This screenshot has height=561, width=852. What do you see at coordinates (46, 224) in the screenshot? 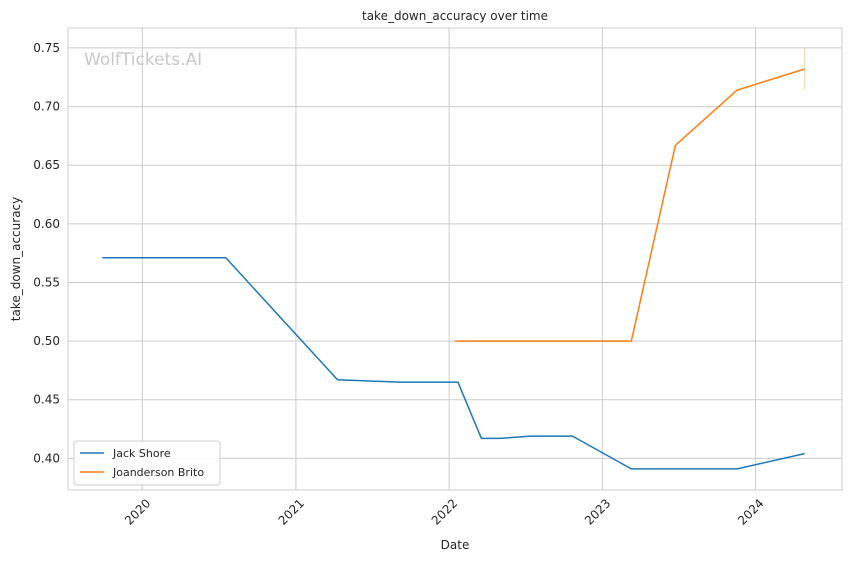
I see `y-tick-label: 0.60` at bounding box center [46, 224].